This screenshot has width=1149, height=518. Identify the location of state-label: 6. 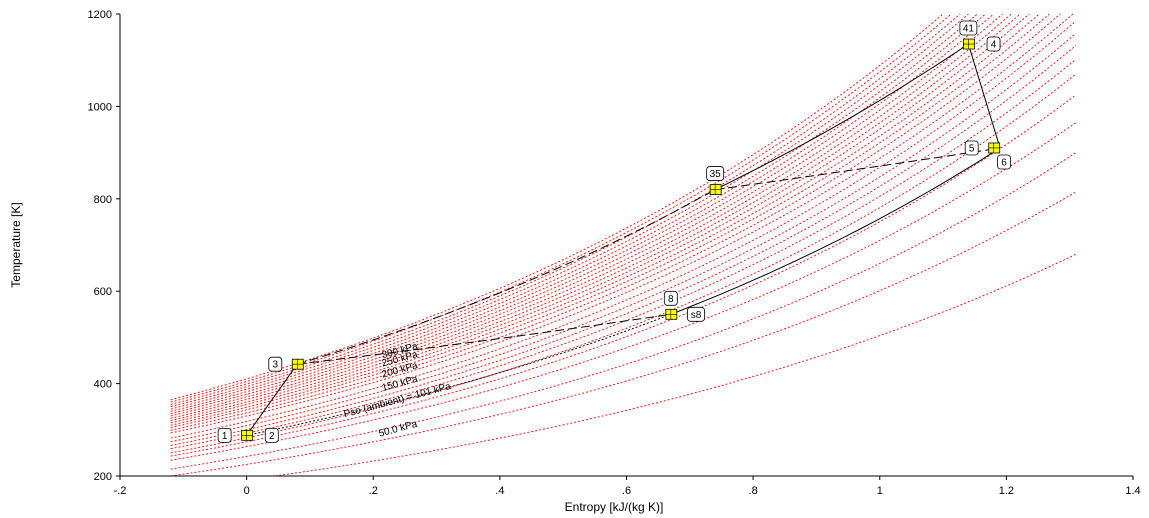
(1004, 162).